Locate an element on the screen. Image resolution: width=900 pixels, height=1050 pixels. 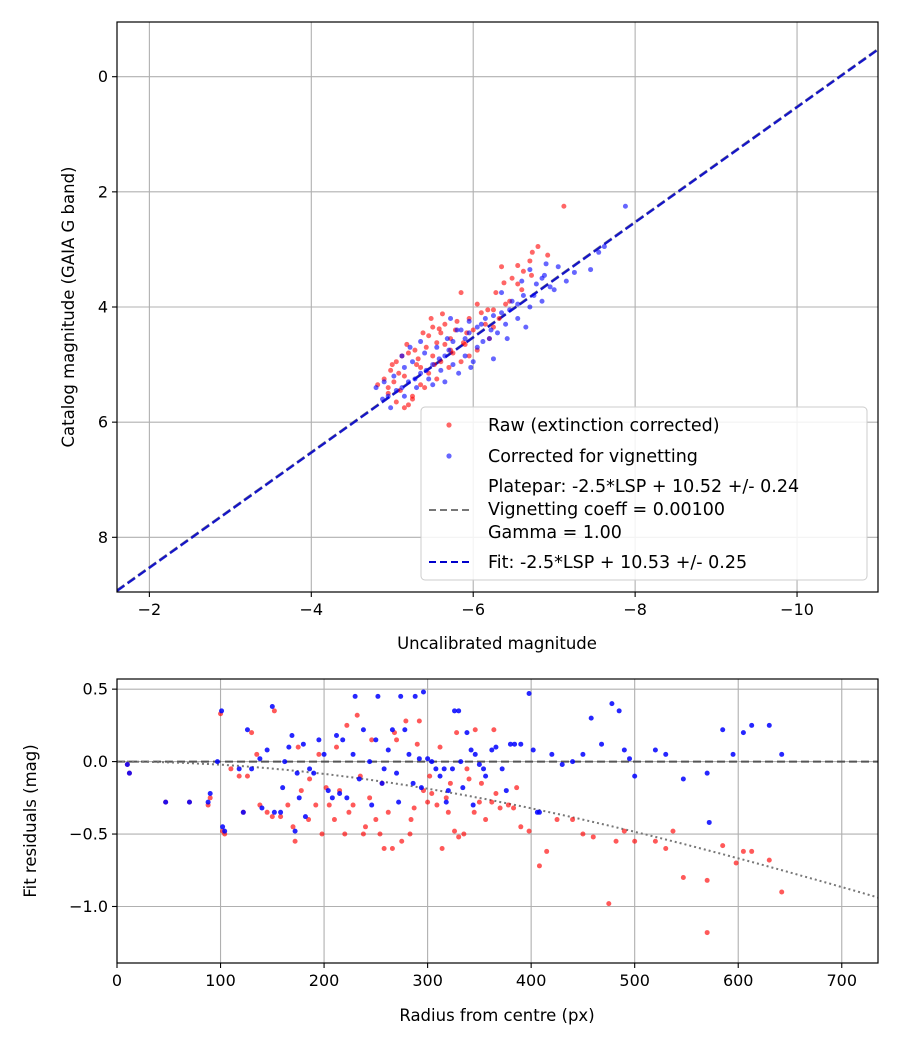
legend-platepar-label-2: Vignetting coeff = 0.00100 is located at coordinates (606, 510).